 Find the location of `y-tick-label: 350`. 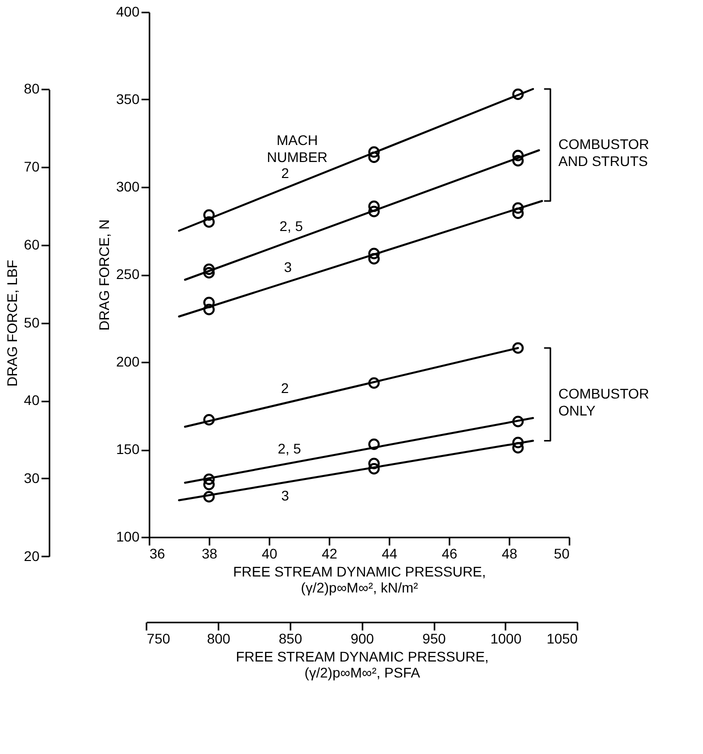

y-tick-label: 350 is located at coordinates (128, 99).